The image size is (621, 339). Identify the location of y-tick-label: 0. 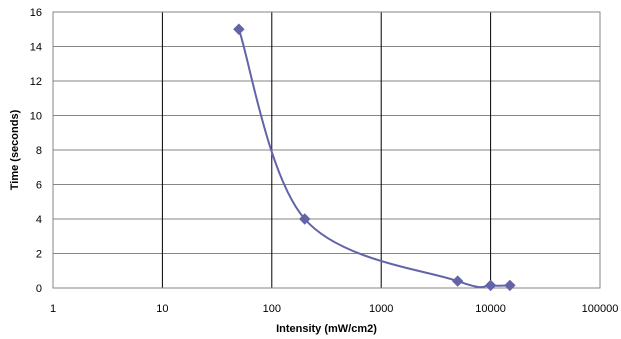
(39, 289).